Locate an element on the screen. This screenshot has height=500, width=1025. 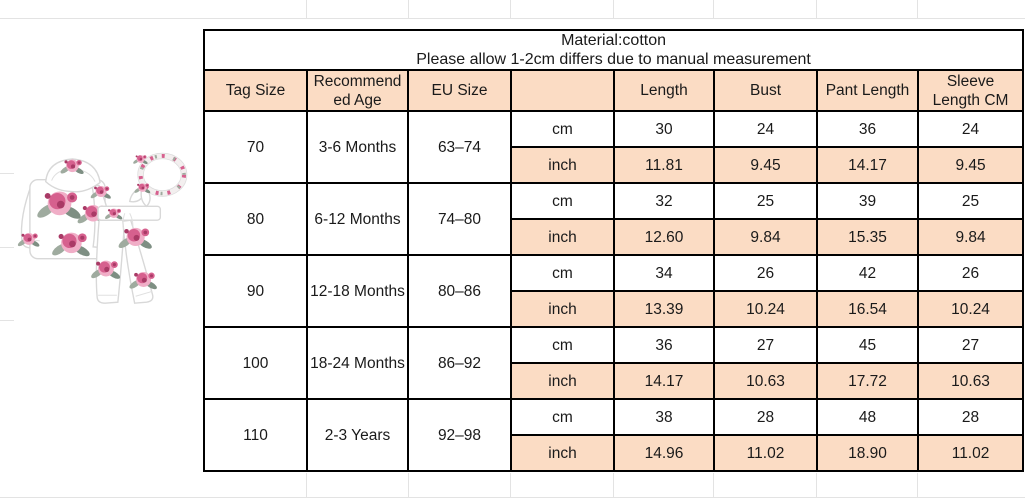
header-bust: Bust is located at coordinates (765, 90).